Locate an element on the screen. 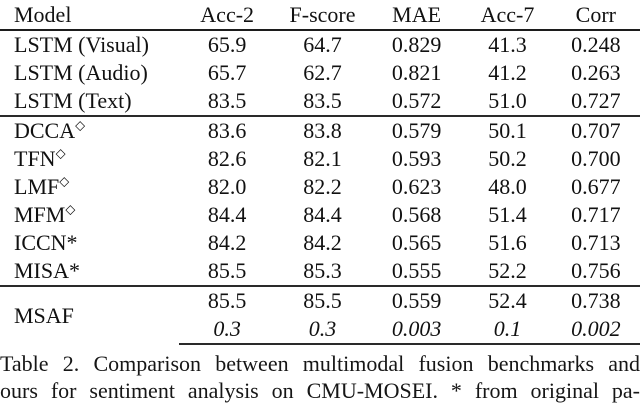  value-cell: 64.7 is located at coordinates (322, 44).